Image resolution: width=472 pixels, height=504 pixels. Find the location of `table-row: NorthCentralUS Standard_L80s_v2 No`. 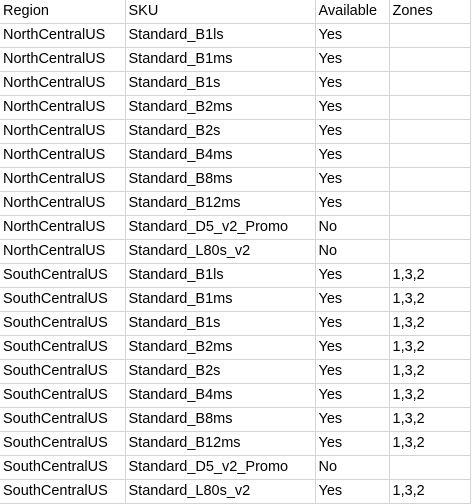

table-row: NorthCentralUS Standard_L80s_v2 No is located at coordinates (235, 251).